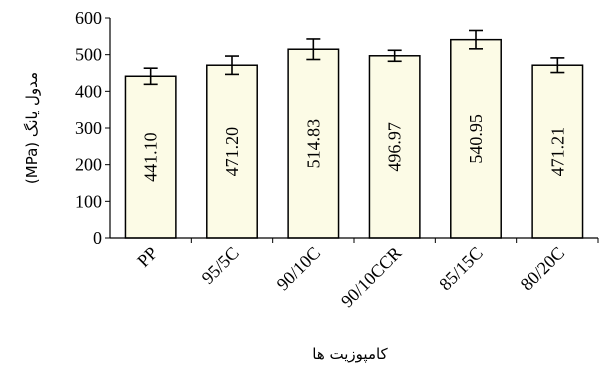 The height and width of the screenshot is (369, 600). I want to click on data-label: 441.10, so click(151, 157).